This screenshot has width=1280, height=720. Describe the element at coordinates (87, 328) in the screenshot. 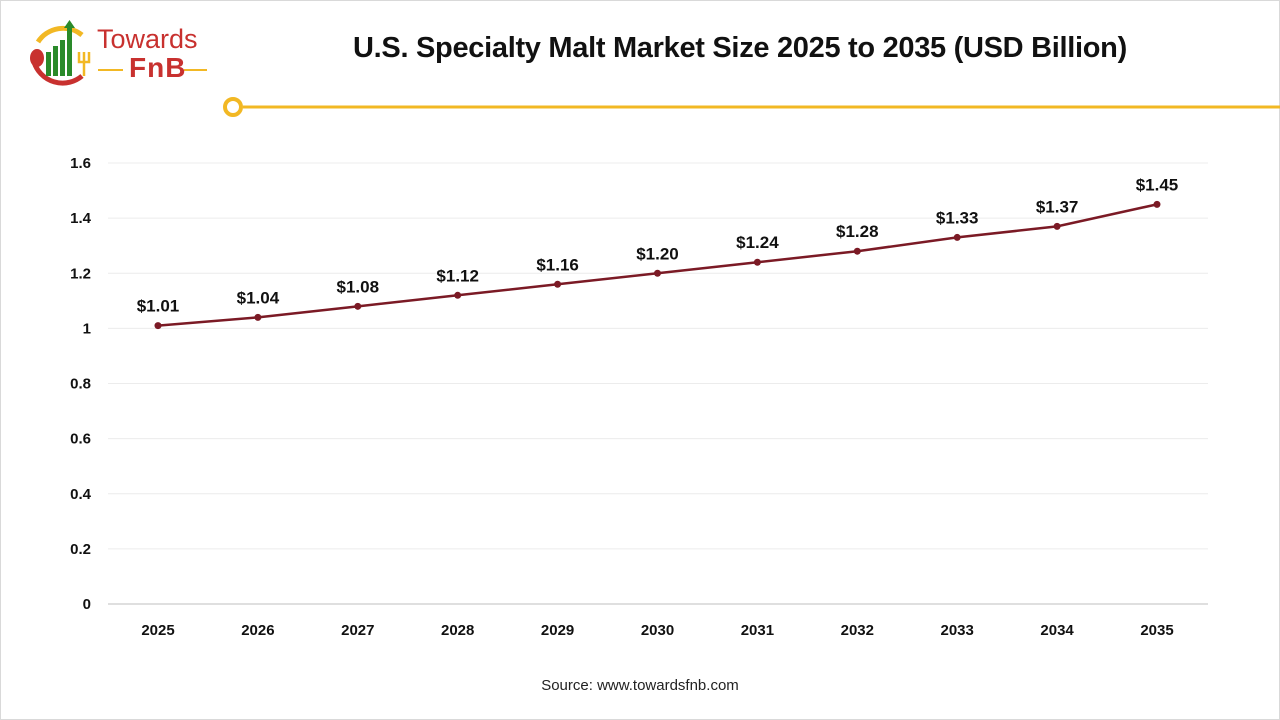

I see `y-tick-label: 1` at that location.